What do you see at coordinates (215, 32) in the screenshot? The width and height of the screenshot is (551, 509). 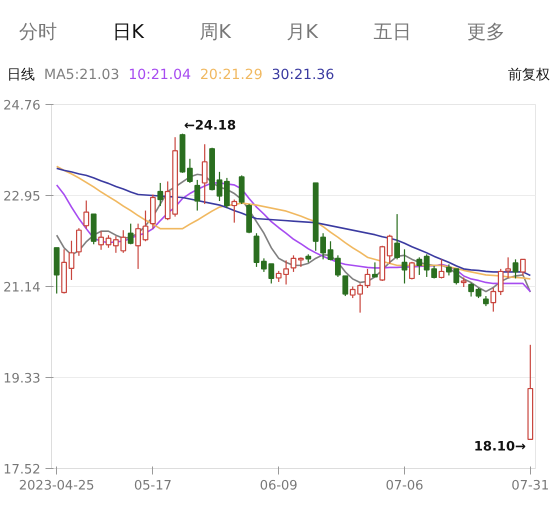 I see `text: 周K` at bounding box center [215, 32].